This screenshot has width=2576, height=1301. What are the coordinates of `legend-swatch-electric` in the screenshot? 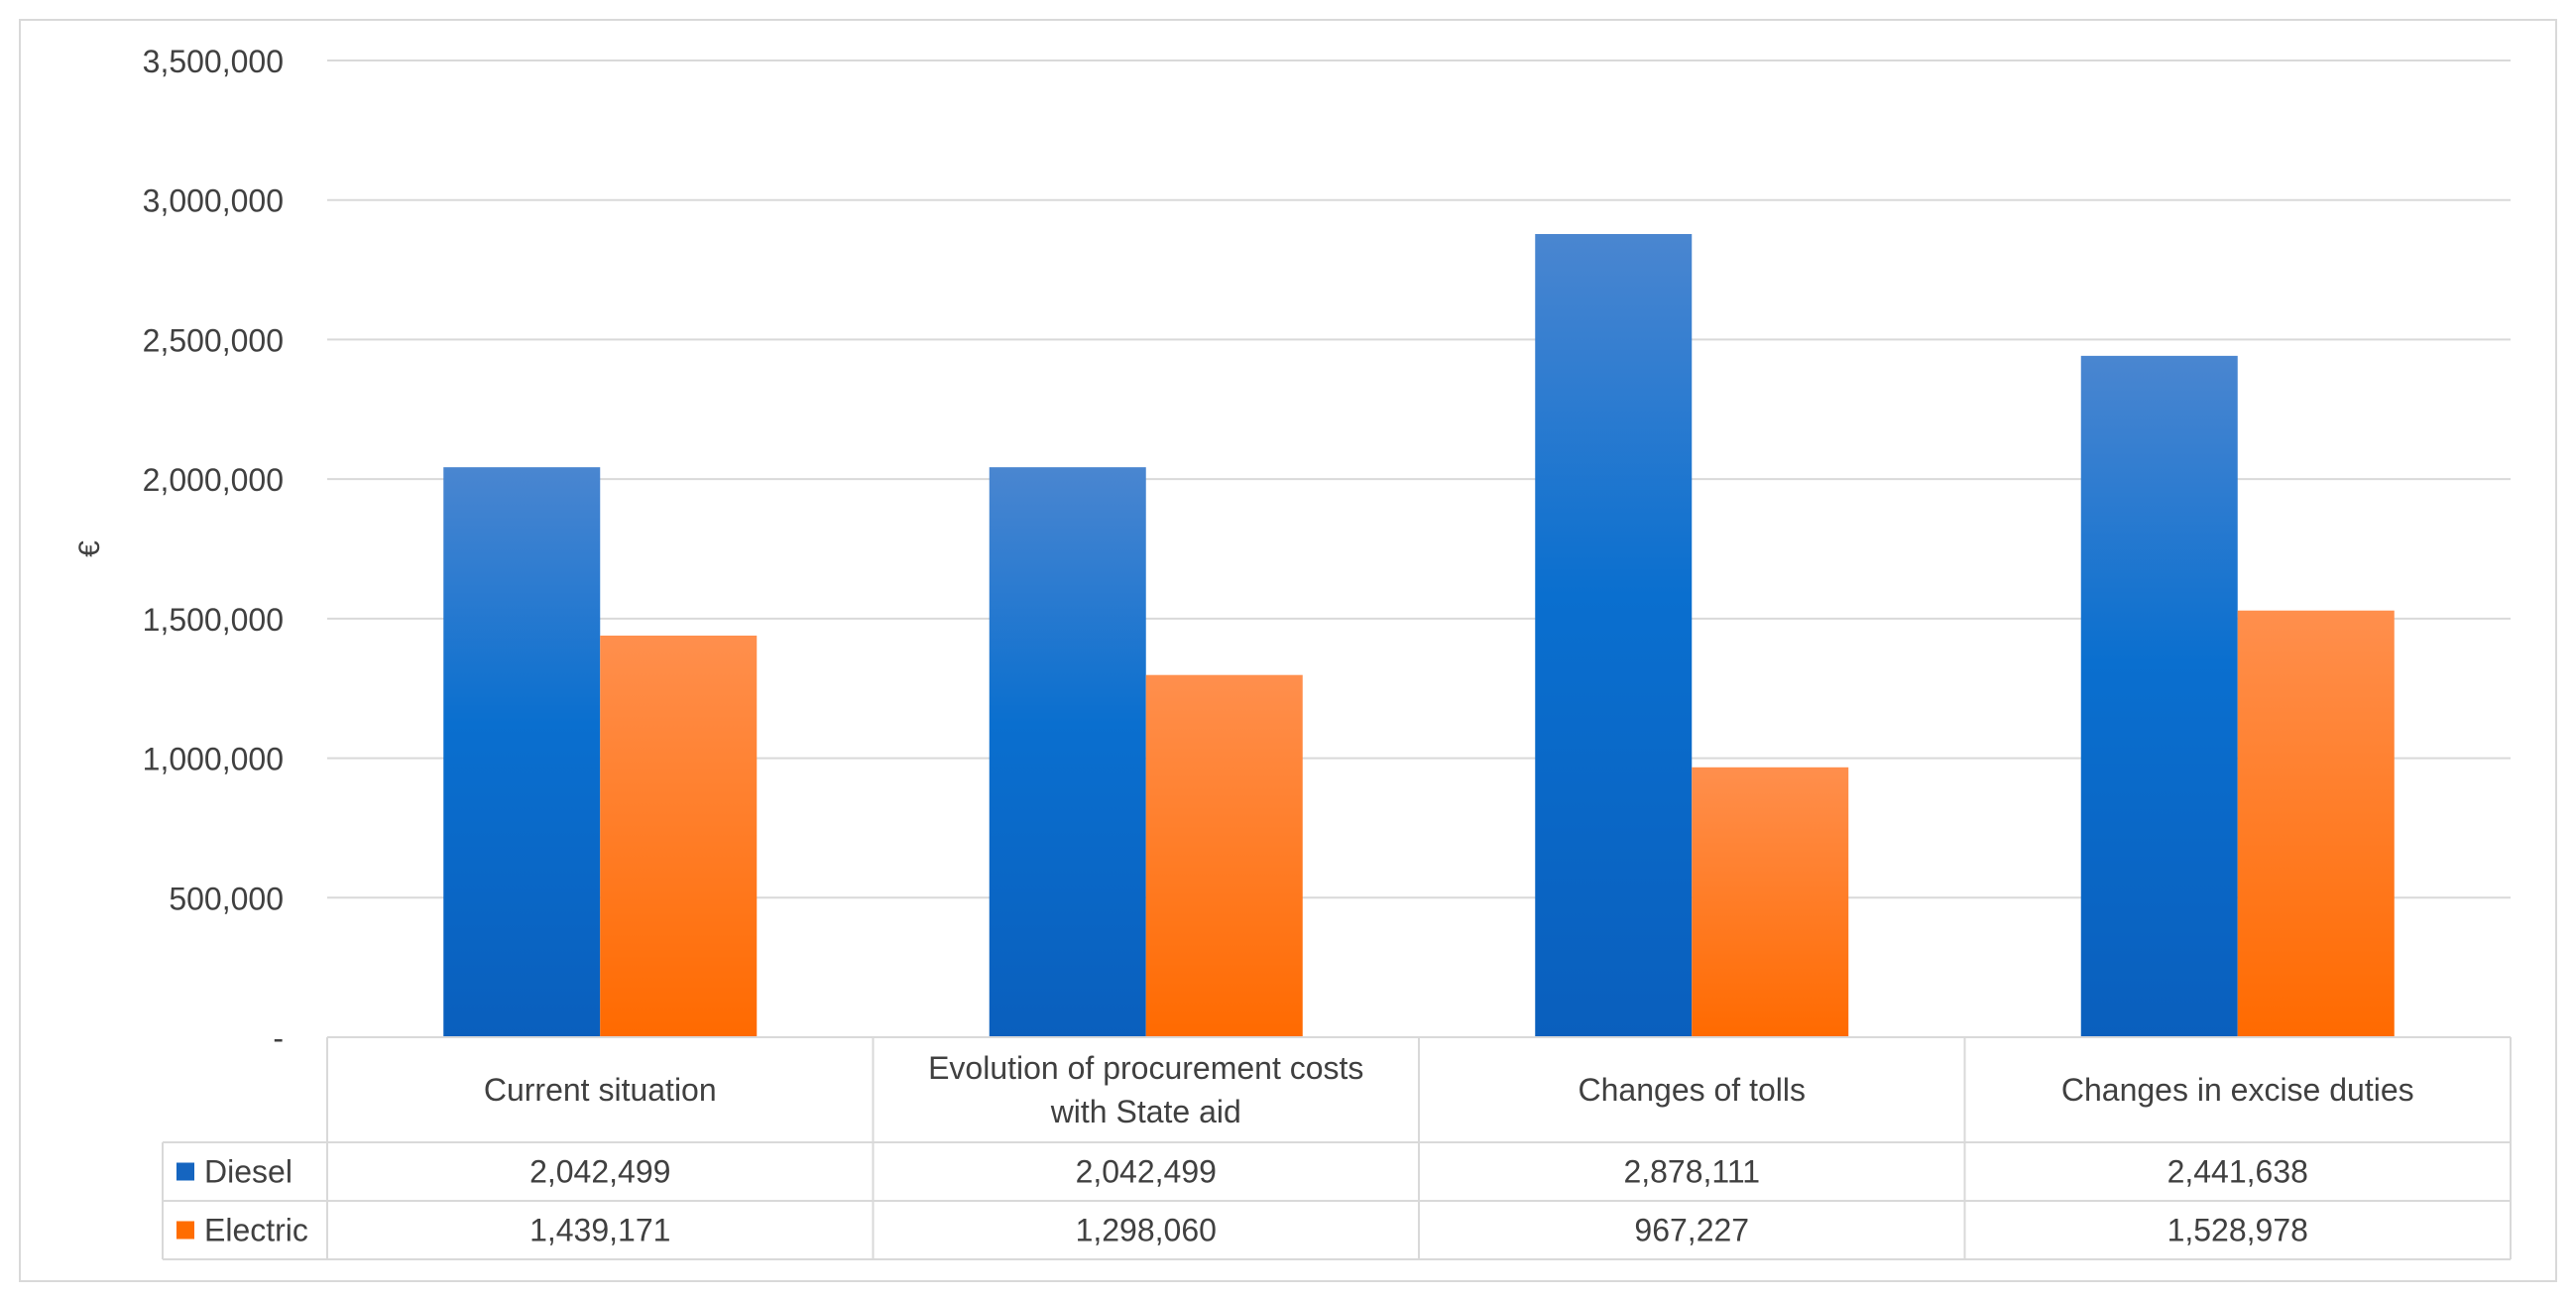 It's located at (185, 1231).